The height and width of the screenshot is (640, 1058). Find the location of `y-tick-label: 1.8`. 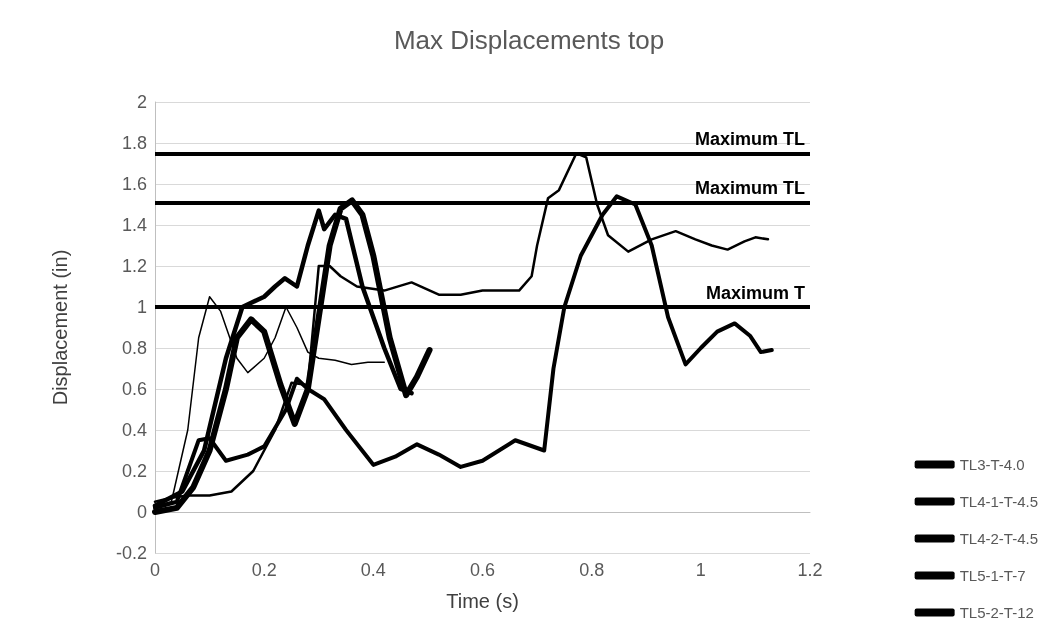

y-tick-label: 1.8 is located at coordinates (134, 143).